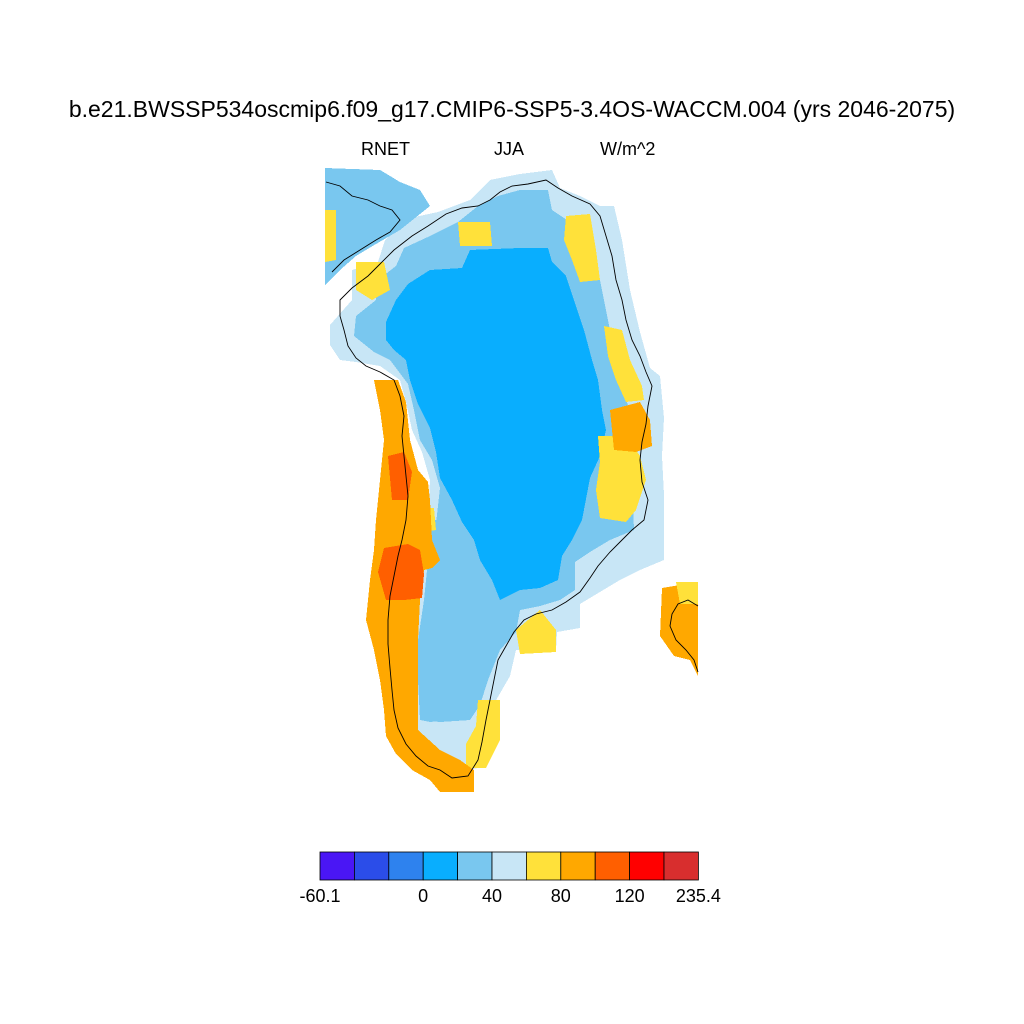 The height and width of the screenshot is (1024, 1024). What do you see at coordinates (373, 281) in the screenshot?
I see `northwest-yellow-patch` at bounding box center [373, 281].